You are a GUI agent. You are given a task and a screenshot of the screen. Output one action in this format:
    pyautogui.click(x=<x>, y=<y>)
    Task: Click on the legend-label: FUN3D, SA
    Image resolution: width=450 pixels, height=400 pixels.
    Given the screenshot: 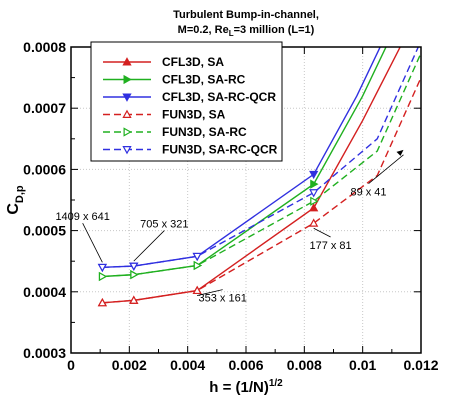 What is the action you would take?
    pyautogui.click(x=194, y=115)
    